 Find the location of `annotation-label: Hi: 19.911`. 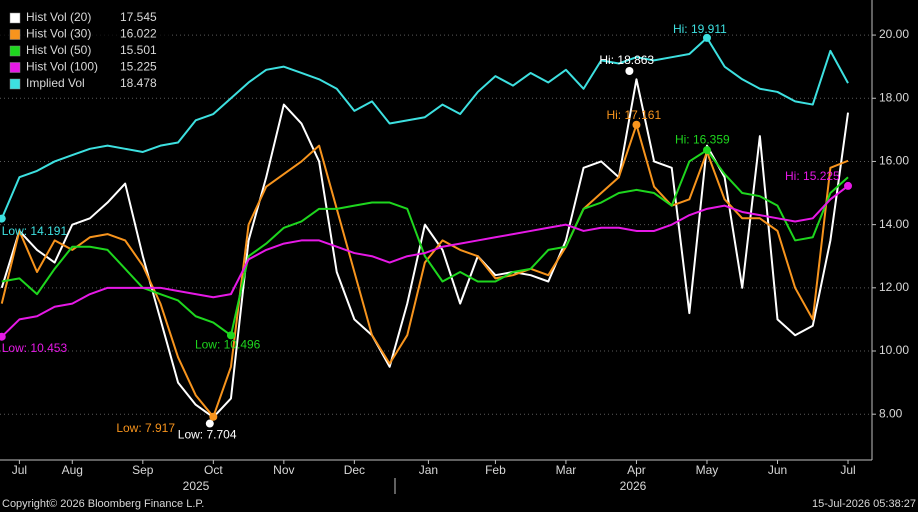

annotation-label: Hi: 19.911 is located at coordinates (700, 29).